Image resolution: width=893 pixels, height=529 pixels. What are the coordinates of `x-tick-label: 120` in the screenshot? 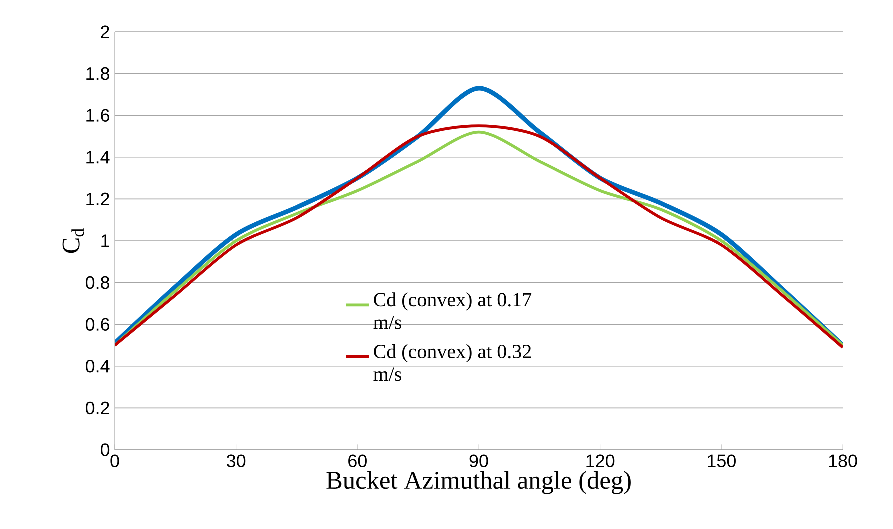 It's located at (600, 461).